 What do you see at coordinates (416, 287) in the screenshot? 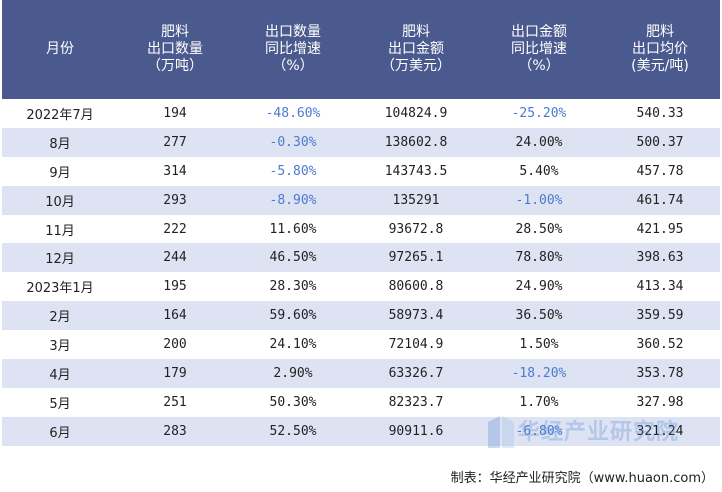
I see `cell-export-value: 80600.8` at bounding box center [416, 287].